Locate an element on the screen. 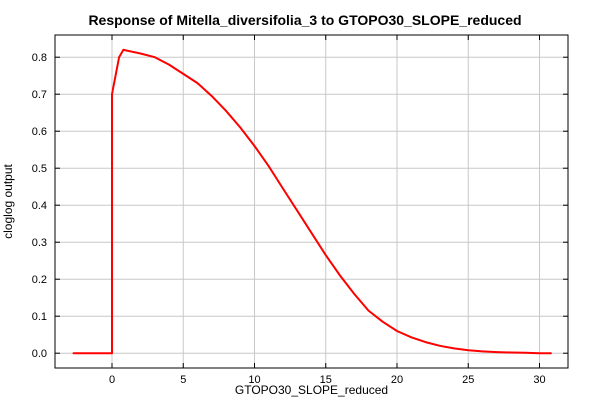 The width and height of the screenshot is (600, 400). x-tick-label: 0 is located at coordinates (112, 380).